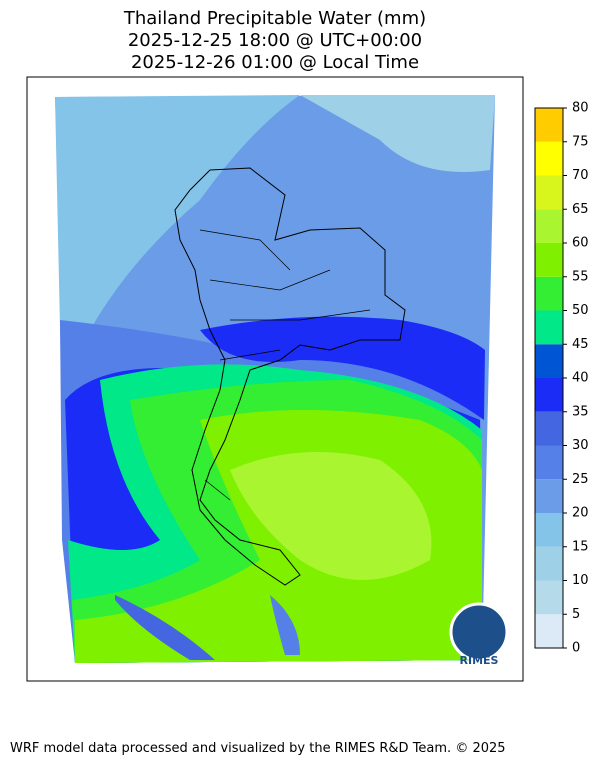  Describe the element at coordinates (580, 344) in the screenshot. I see `colorbar-tick-label: 45` at that location.